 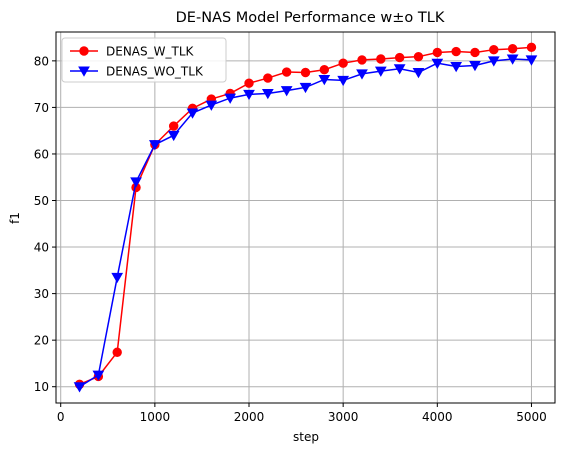 What do you see at coordinates (45, 224) in the screenshot?
I see `y-axis: 10 20 30 40 50 60 70 80` at bounding box center [45, 224].